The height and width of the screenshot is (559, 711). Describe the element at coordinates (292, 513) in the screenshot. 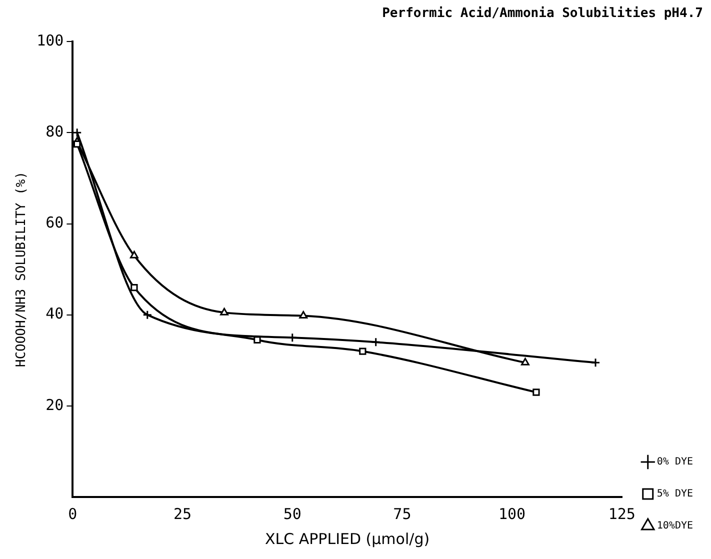

I see `x-tick-label: 50` at that location.